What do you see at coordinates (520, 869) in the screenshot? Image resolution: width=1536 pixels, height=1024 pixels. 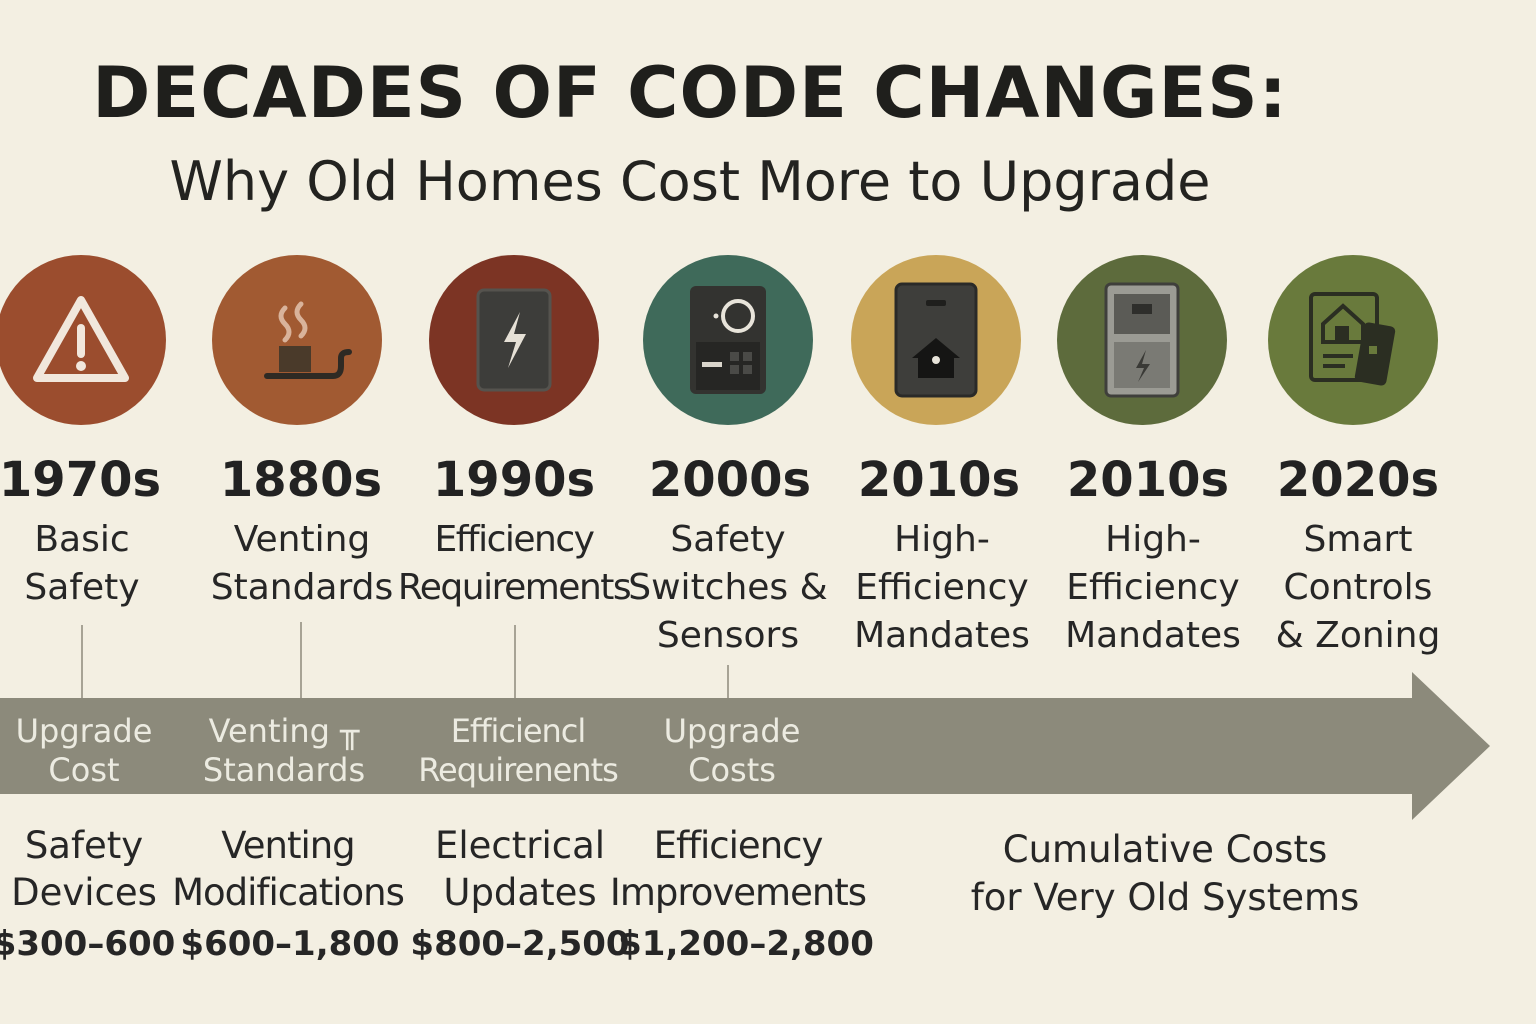 I see `cost-label: Electrical Updates` at bounding box center [520, 869].